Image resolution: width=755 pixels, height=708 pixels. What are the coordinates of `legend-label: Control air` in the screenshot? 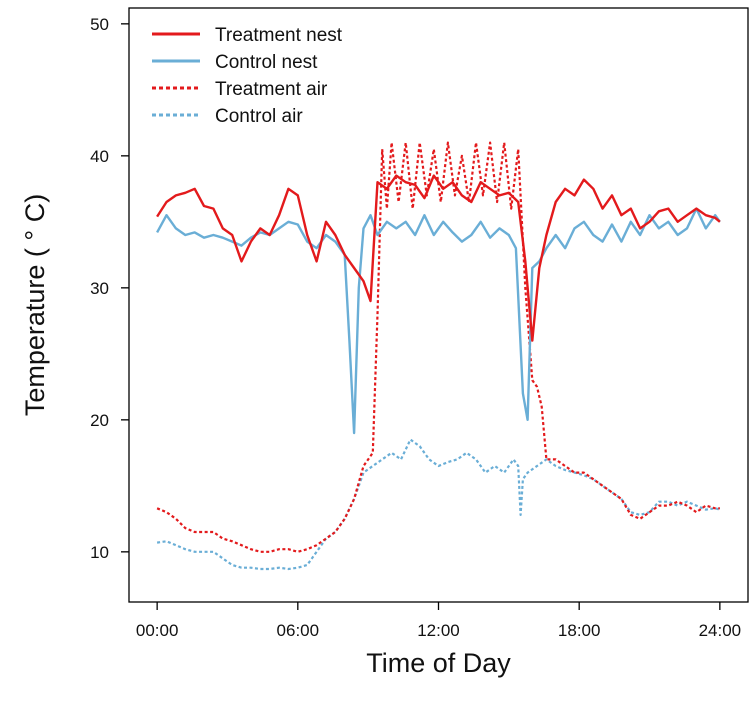 It's located at (259, 116).